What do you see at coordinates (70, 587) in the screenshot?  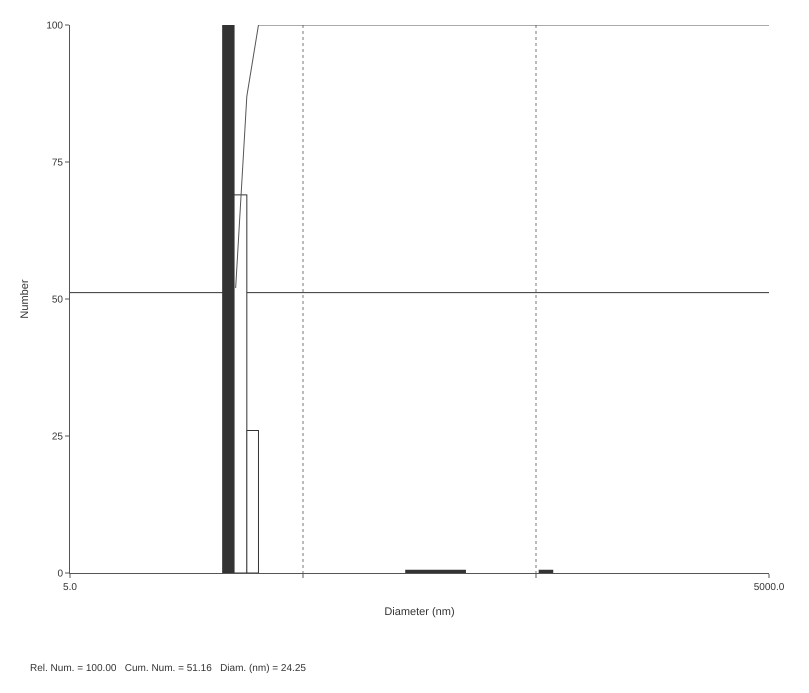 I see `x-tick-label: 5.0` at bounding box center [70, 587].